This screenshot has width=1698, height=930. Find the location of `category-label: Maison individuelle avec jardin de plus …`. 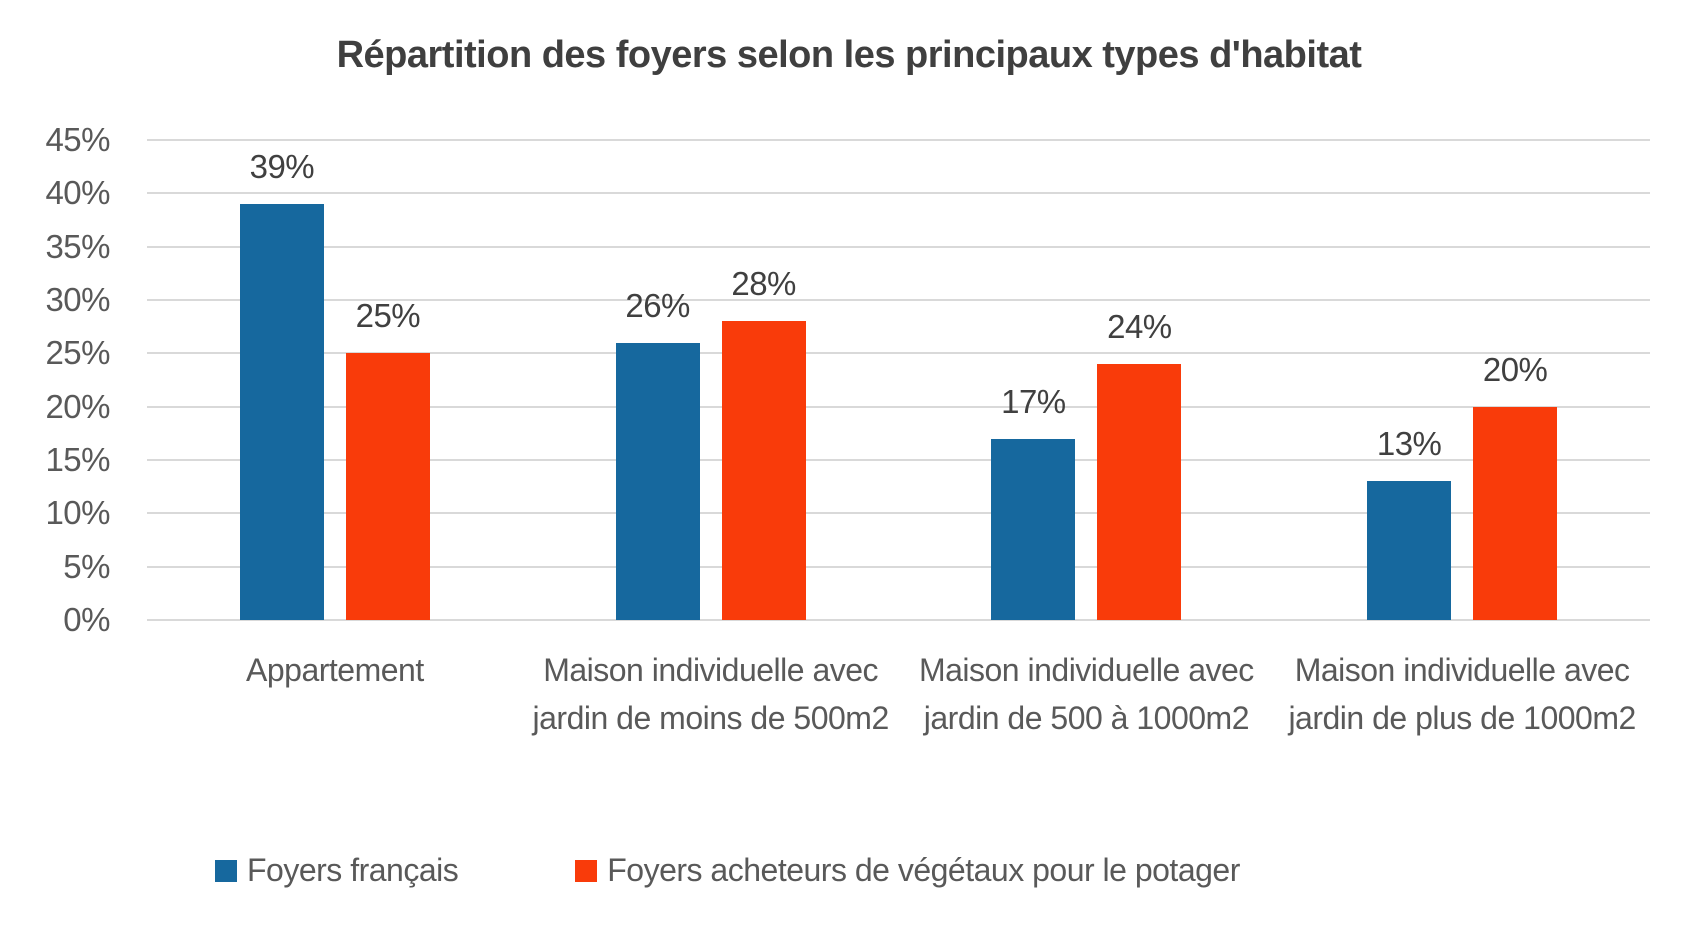

category-label: Maison individuelle avec jardin de plus … is located at coordinates (1462, 694).